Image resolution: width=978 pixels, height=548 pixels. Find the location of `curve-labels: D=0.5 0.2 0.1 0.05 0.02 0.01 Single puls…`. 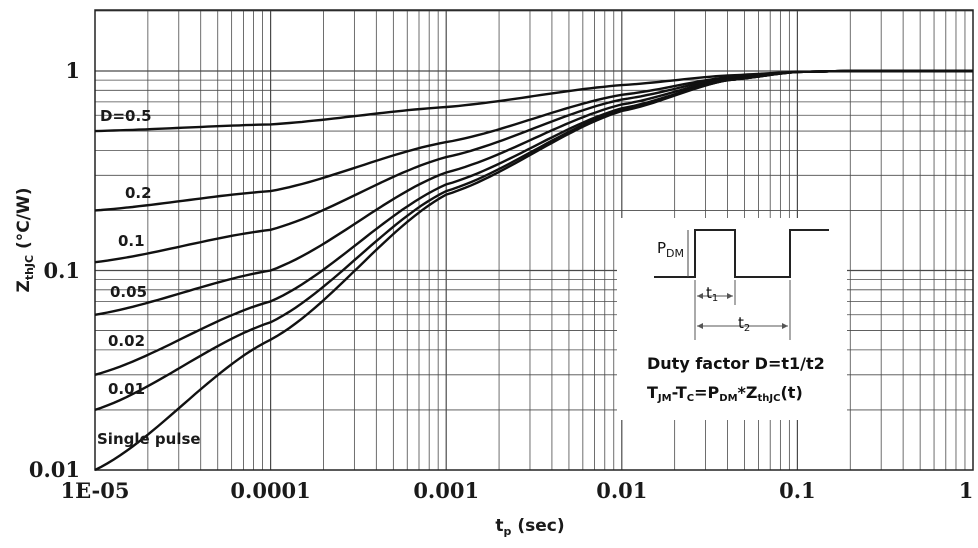

curve-labels: D=0.5 0.2 0.1 0.05 0.02 0.01 Single puls… is located at coordinates (149, 277).